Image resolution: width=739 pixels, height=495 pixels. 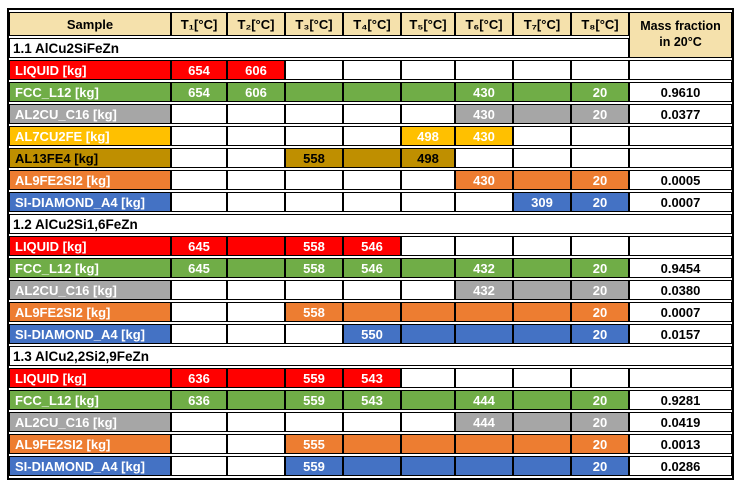 I want to click on section-title: 1.3 AlCu2,2Si2,9FeZn, so click(x=370, y=356).